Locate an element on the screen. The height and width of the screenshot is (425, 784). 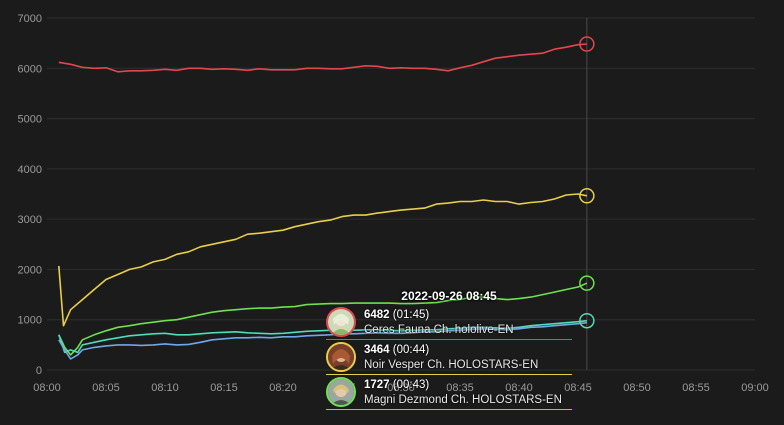
y-tick-label: 1000 is located at coordinates (30, 321).